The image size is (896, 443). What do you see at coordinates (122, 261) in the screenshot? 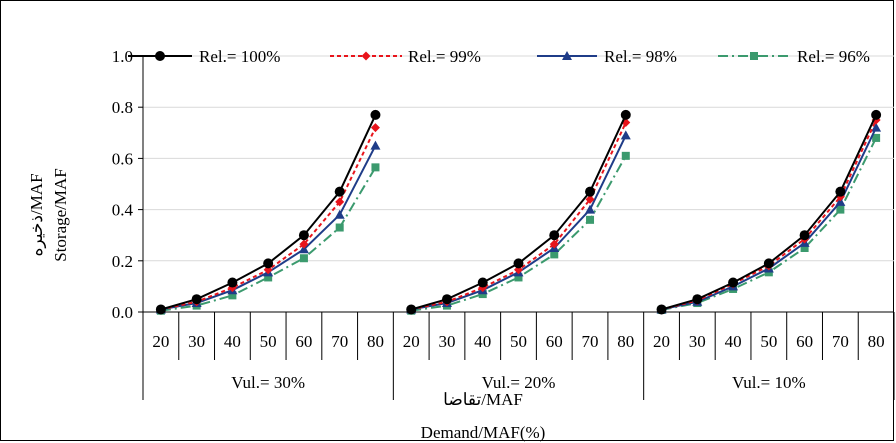
I see `y-tick-label: 0.2` at bounding box center [122, 261].